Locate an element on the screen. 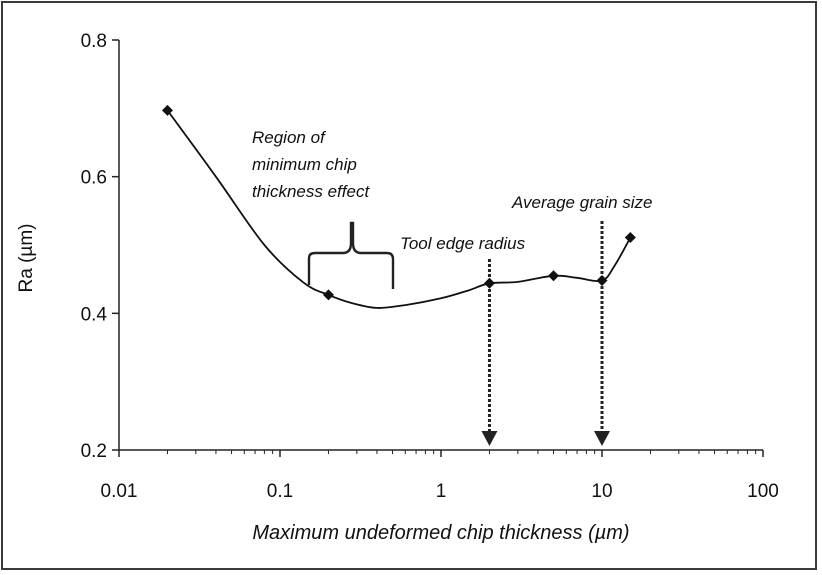 Image resolution: width=822 pixels, height=575 pixels. grain-size-label: Average grain size is located at coordinates (582, 202).